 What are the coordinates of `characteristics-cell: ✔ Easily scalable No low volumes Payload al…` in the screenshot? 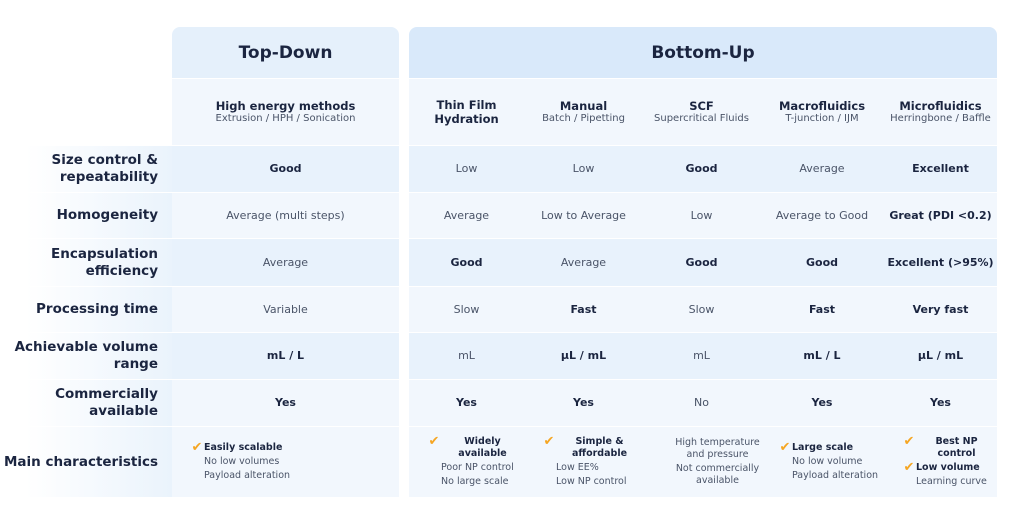 It's located at (285, 462).